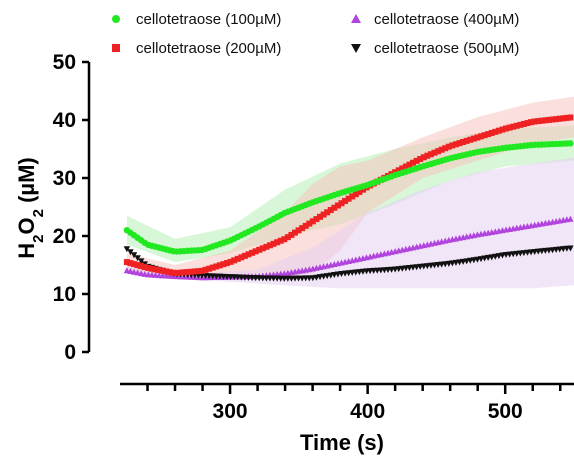  I want to click on y-tick-label: 30, so click(64, 178).